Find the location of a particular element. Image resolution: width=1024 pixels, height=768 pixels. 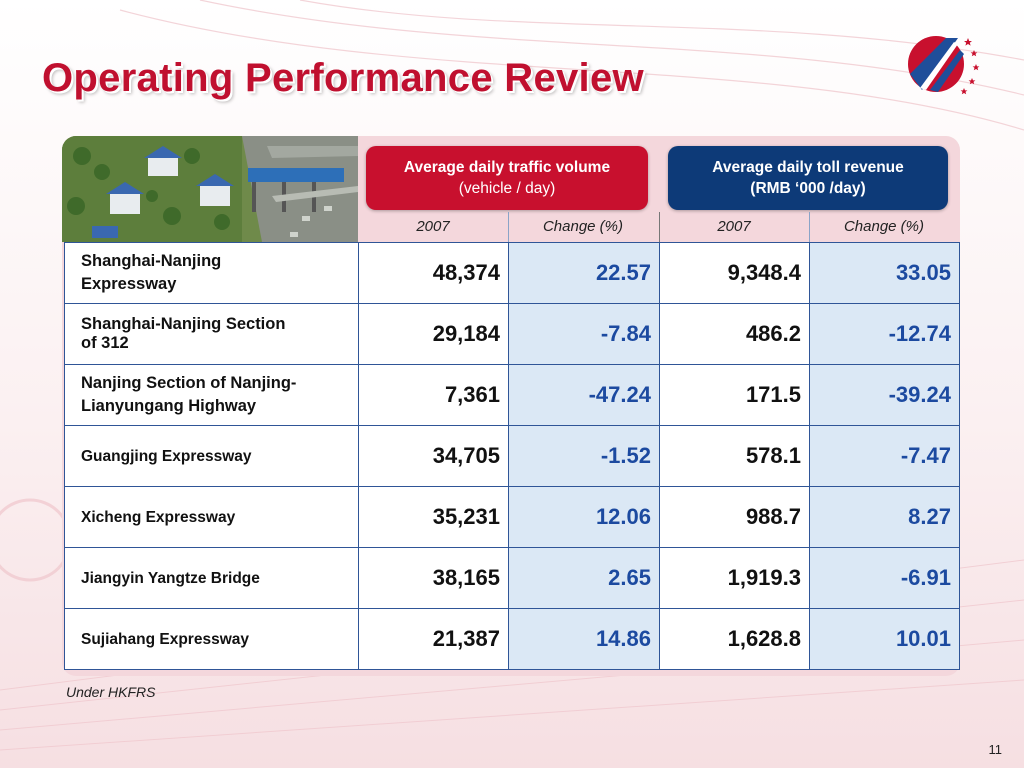

revenue-change-cell: 33.05 is located at coordinates (884, 273).